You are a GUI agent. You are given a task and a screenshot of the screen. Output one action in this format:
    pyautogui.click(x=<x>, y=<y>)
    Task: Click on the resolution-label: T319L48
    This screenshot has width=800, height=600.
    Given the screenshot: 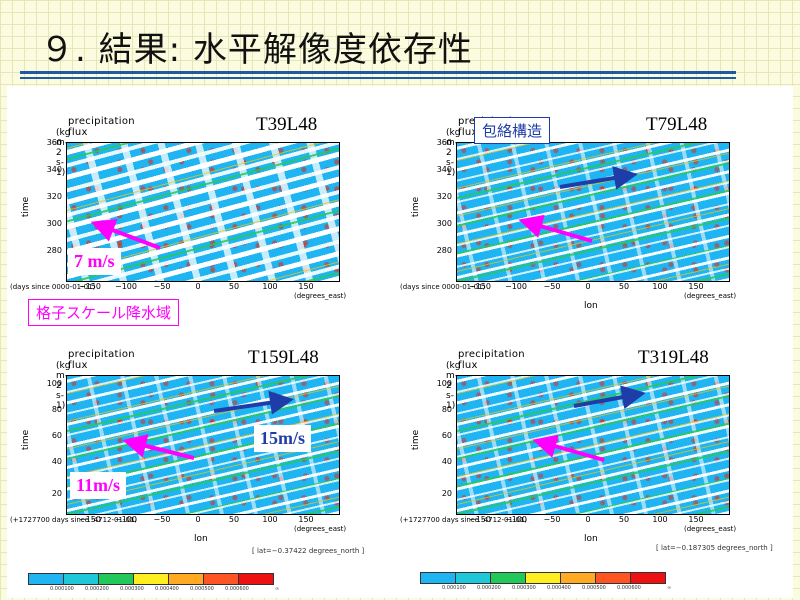 What is the action you would take?
    pyautogui.click(x=673, y=357)
    